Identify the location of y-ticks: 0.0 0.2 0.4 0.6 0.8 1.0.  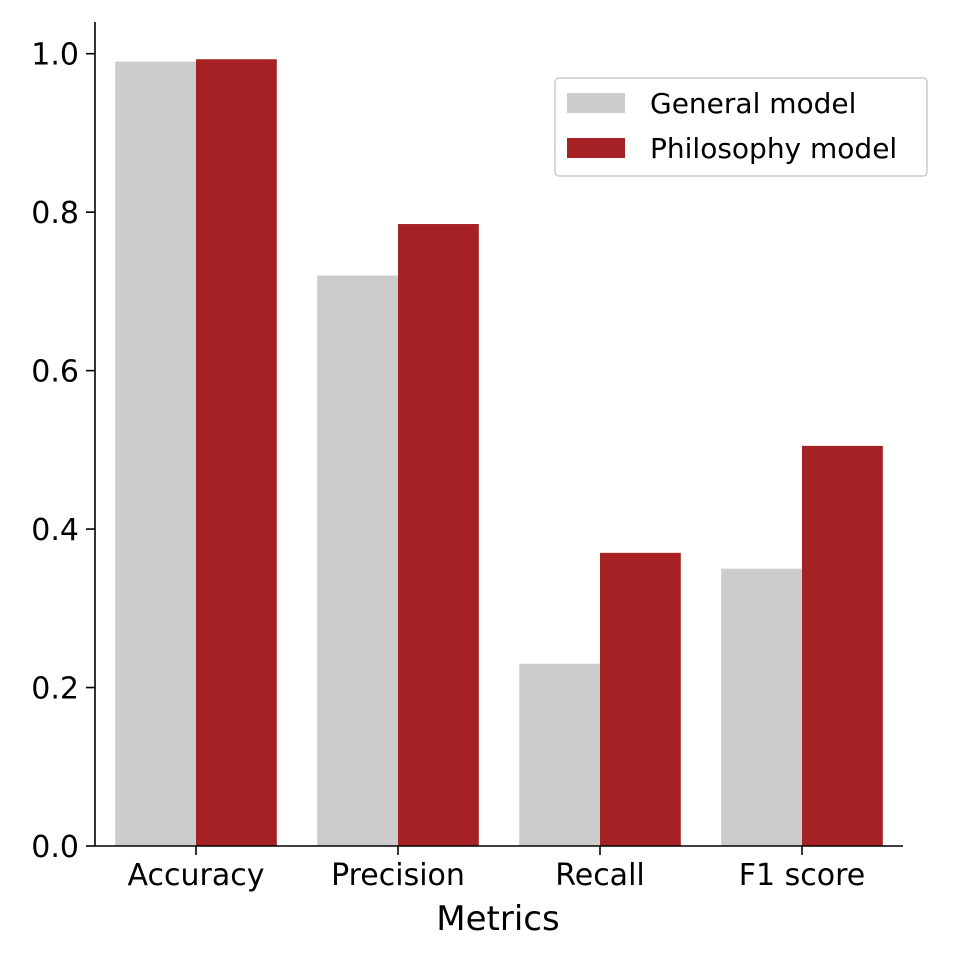
(63, 451).